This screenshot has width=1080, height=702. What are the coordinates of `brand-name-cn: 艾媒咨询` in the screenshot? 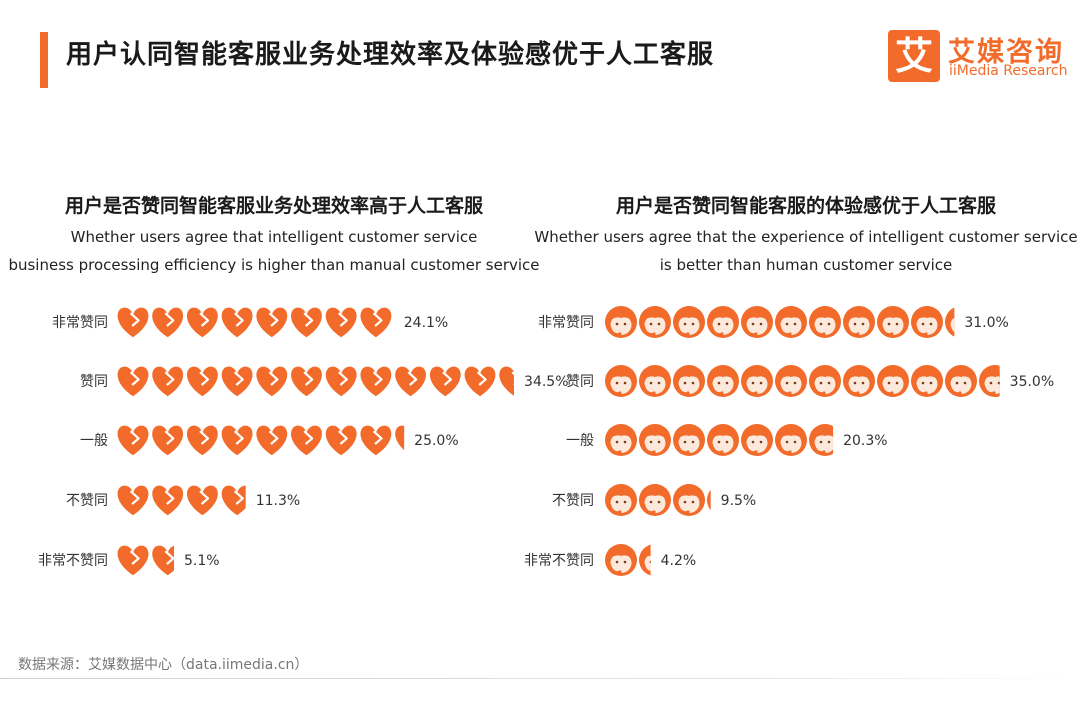 It's located at (1006, 52).